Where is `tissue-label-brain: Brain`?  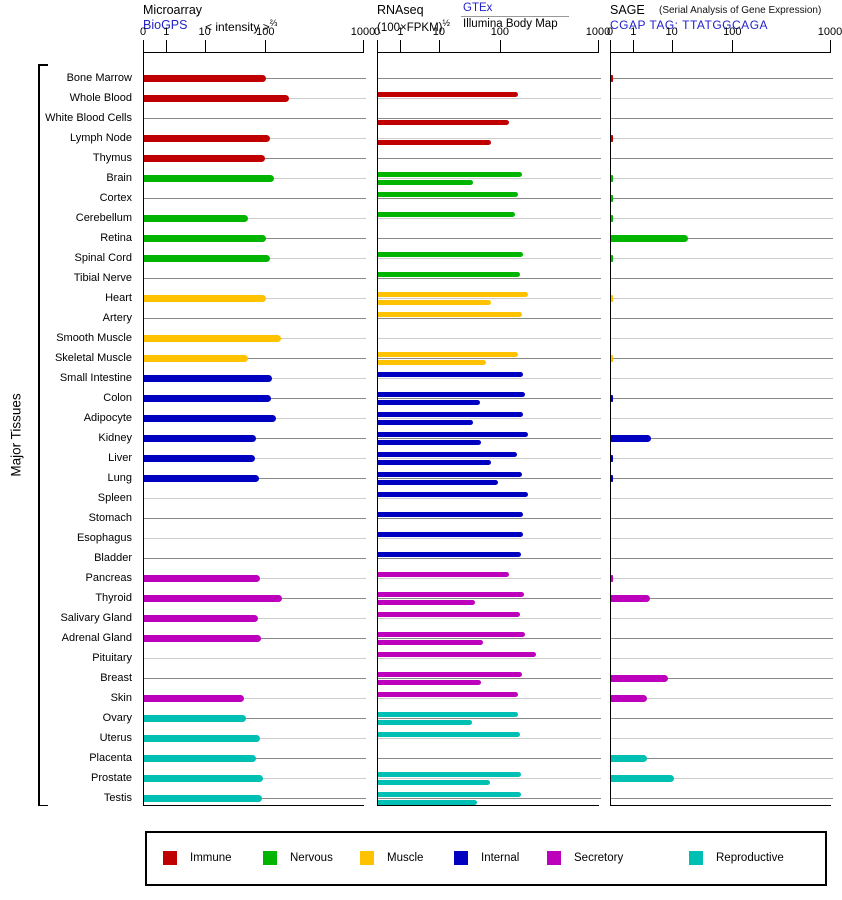 tissue-label-brain: Brain is located at coordinates (119, 178).